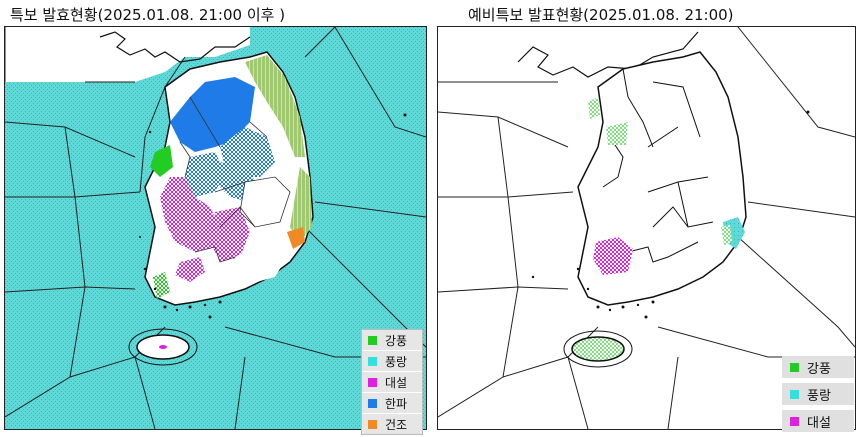 The image size is (860, 437). I want to click on left-legend: 강풍 풍랑 대설 한파 건조, so click(392, 382).